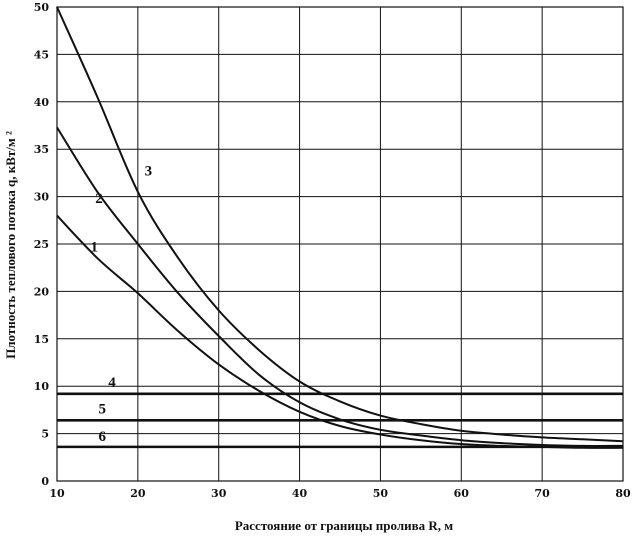  What do you see at coordinates (219, 493) in the screenshot?
I see `x-tick-label: 30` at bounding box center [219, 493].